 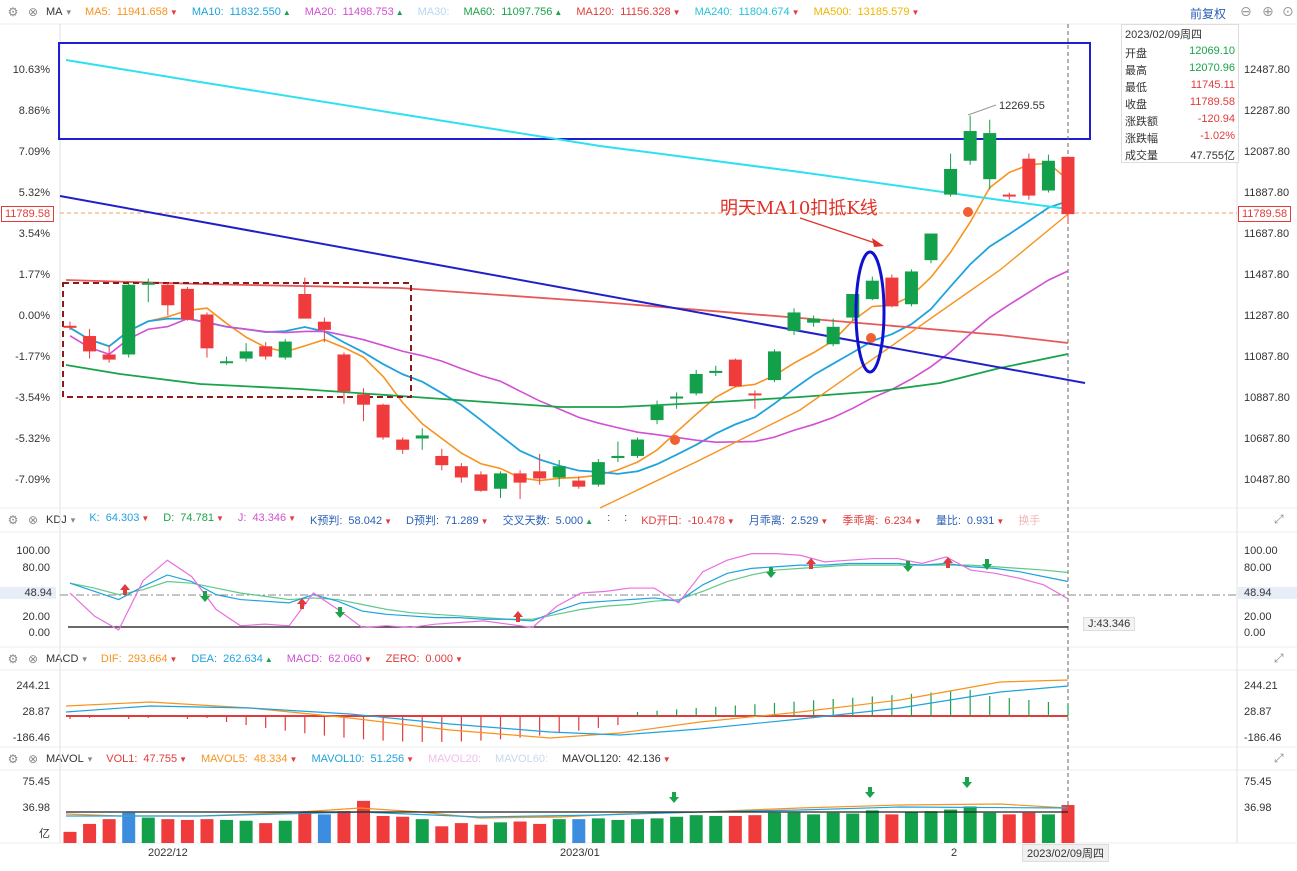 What do you see at coordinates (269, 518) in the screenshot?
I see `header-item-value: 43.346` at bounding box center [269, 518].